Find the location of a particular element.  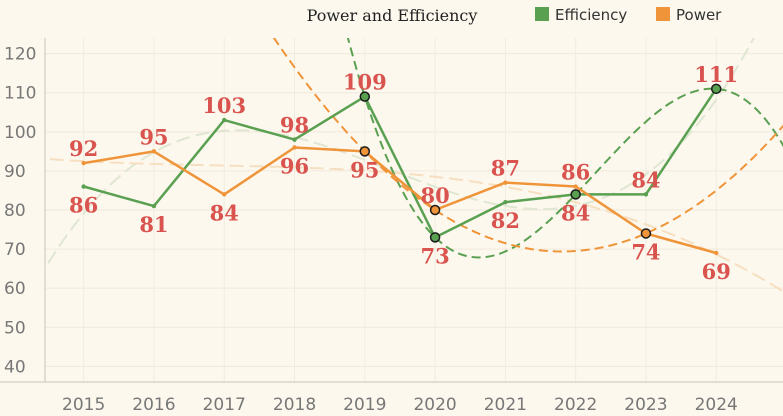

y-tick-label: 60 is located at coordinates (15, 289).